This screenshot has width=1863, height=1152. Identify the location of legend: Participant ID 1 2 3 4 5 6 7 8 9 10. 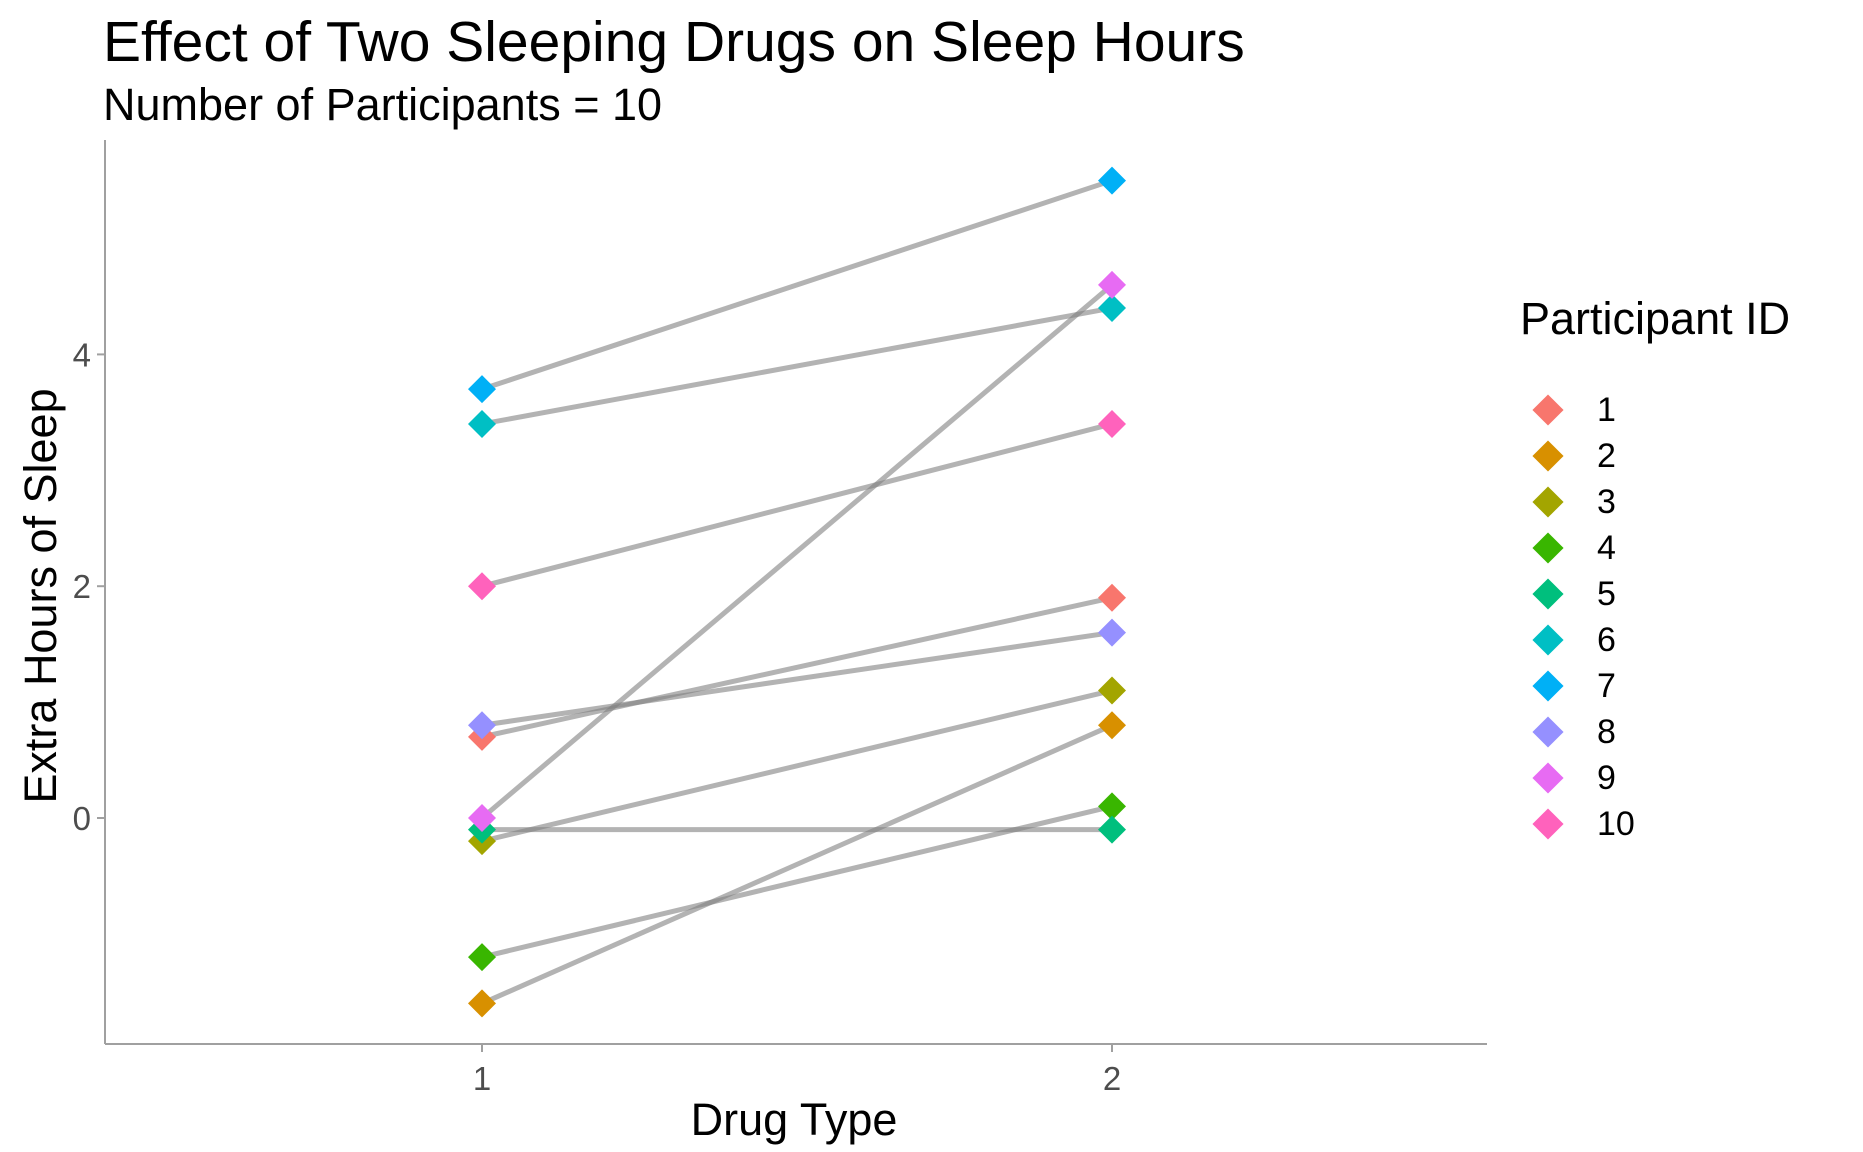
(1655, 571).